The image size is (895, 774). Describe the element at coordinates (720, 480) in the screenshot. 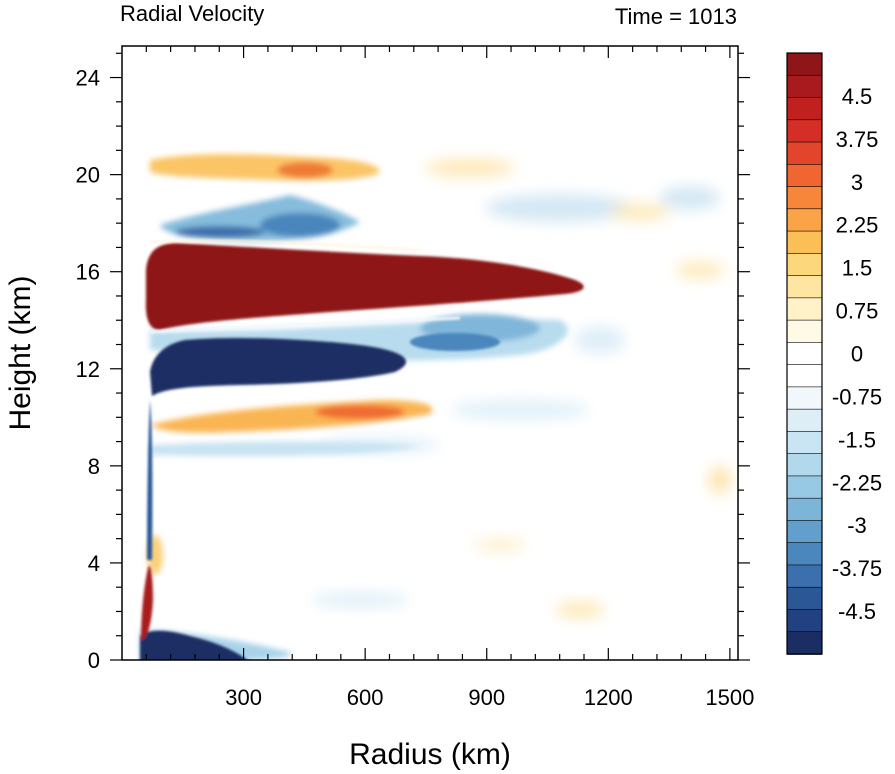

I see `weak-yellow-right-low` at that location.